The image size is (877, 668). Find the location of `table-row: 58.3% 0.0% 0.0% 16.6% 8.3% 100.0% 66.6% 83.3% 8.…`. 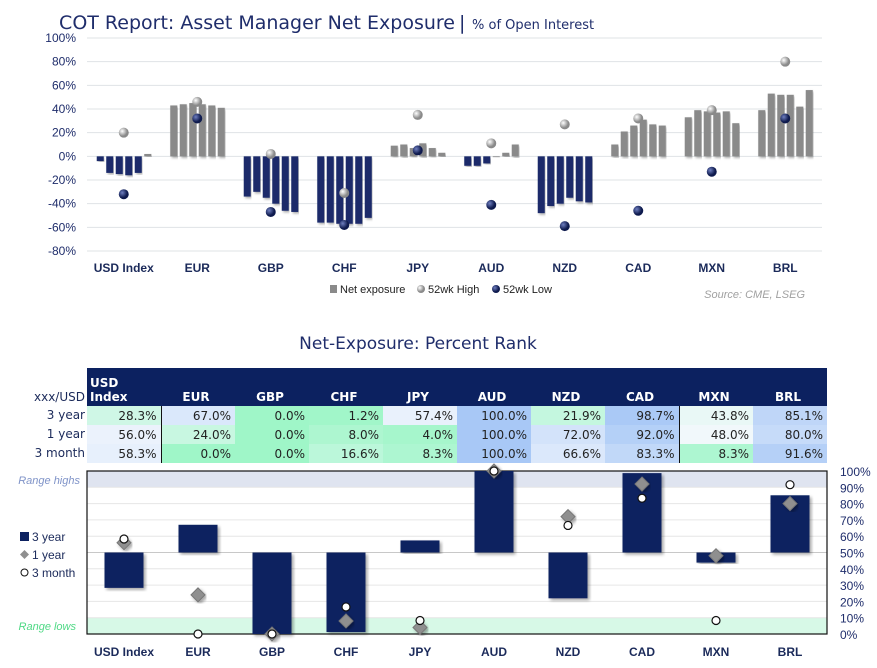

table-row: 58.3% 0.0% 0.0% 16.6% 8.3% 100.0% 66.6% 83.3% 8.… is located at coordinates (457, 453).